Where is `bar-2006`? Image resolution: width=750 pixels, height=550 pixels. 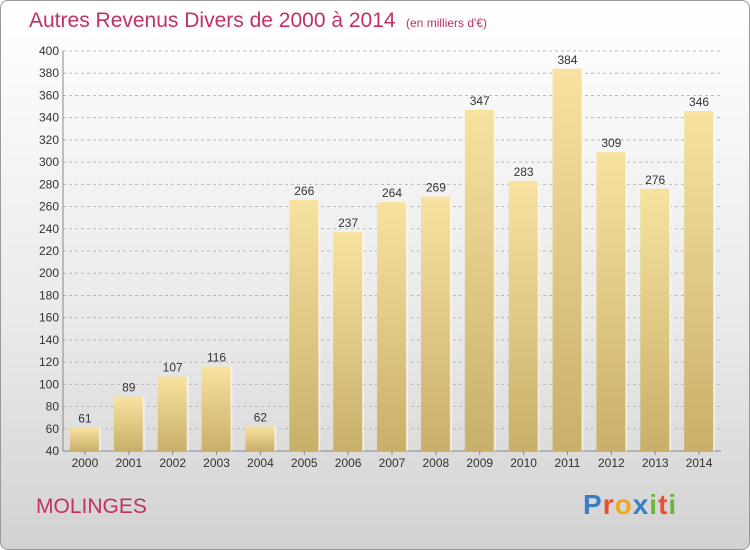 bar-2006 is located at coordinates (348, 341).